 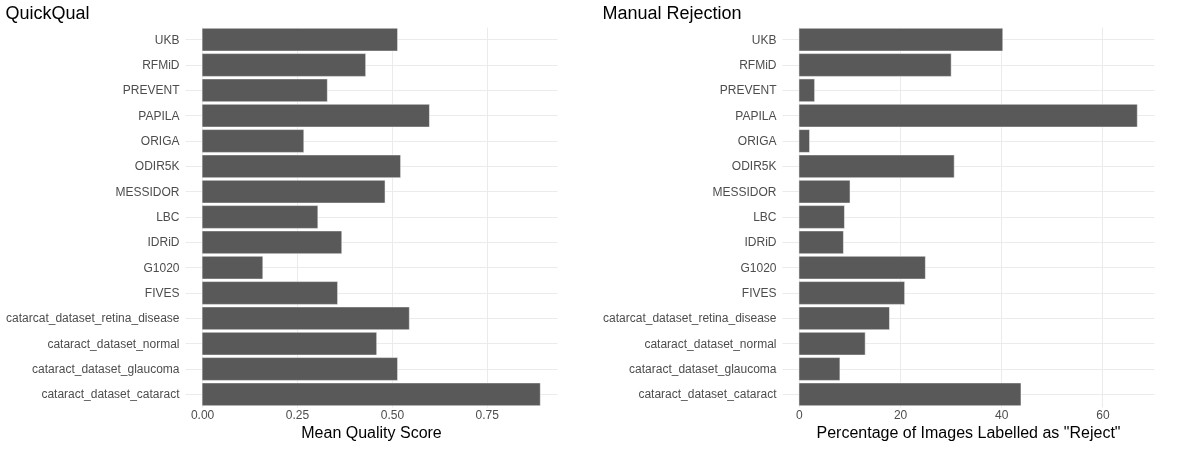 What do you see at coordinates (900, 414) in the screenshot?
I see `x-tick-label: 20` at bounding box center [900, 414].